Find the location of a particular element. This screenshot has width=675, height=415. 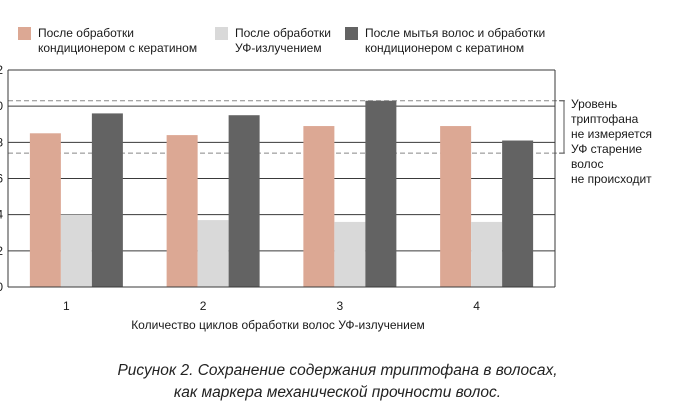

annotation-bracket is located at coordinates (562, 127).